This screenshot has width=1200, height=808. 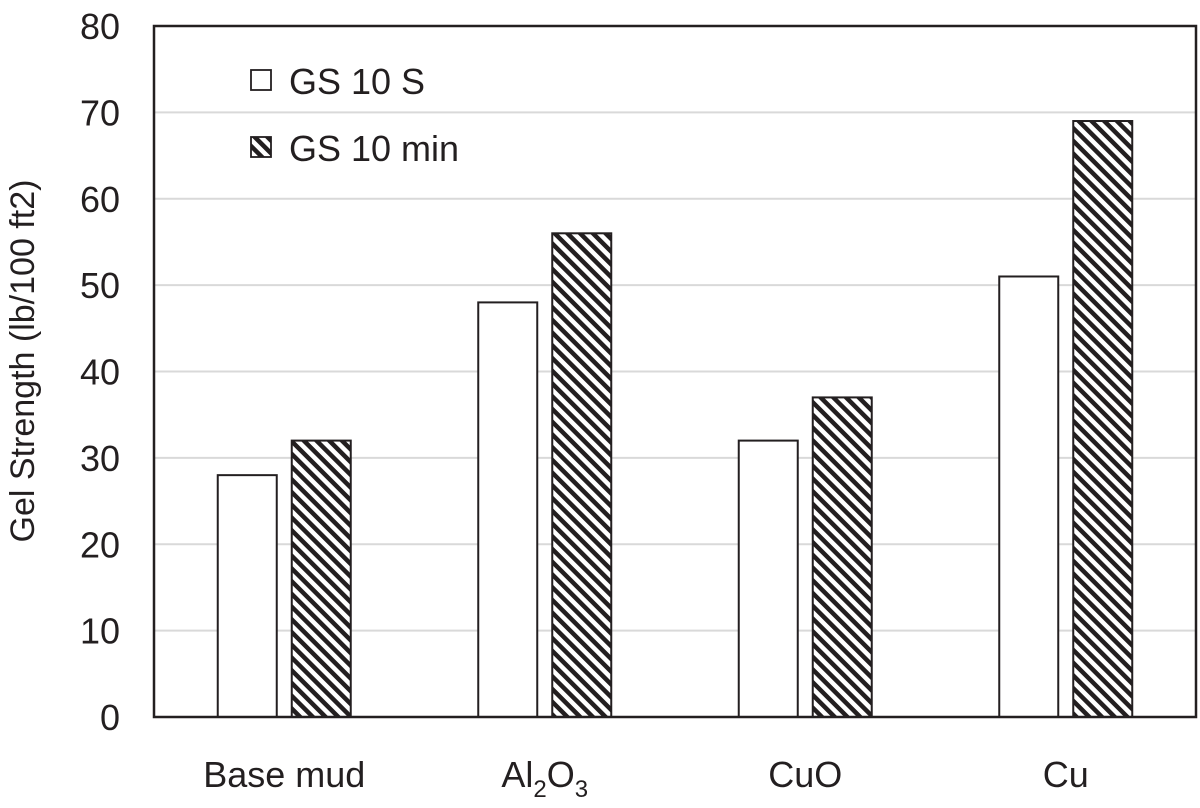 What do you see at coordinates (23, 361) in the screenshot?
I see `y-axis-title: Gel Strength (lb/100 ft2)` at bounding box center [23, 361].